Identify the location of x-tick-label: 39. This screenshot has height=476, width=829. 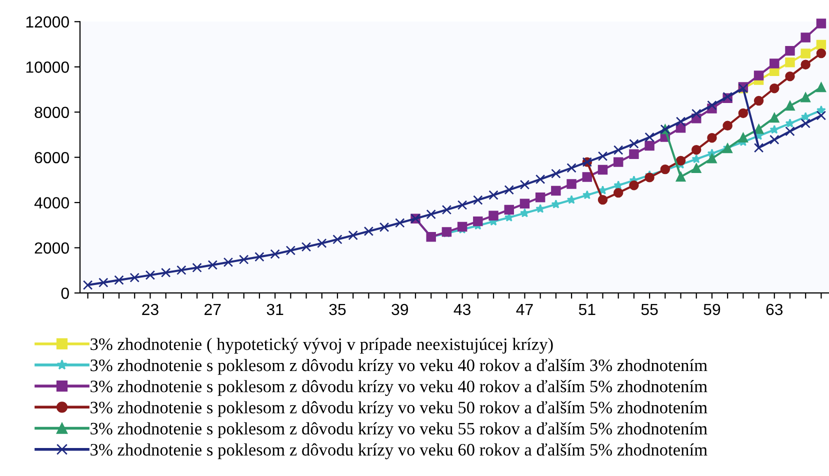
(400, 310).